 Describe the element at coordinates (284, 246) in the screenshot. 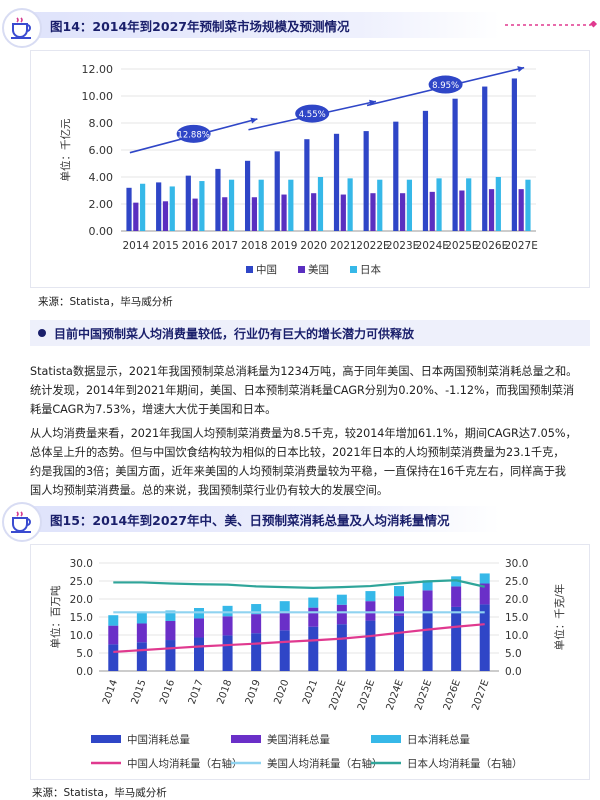

I see `x-tick-label: 2019` at that location.